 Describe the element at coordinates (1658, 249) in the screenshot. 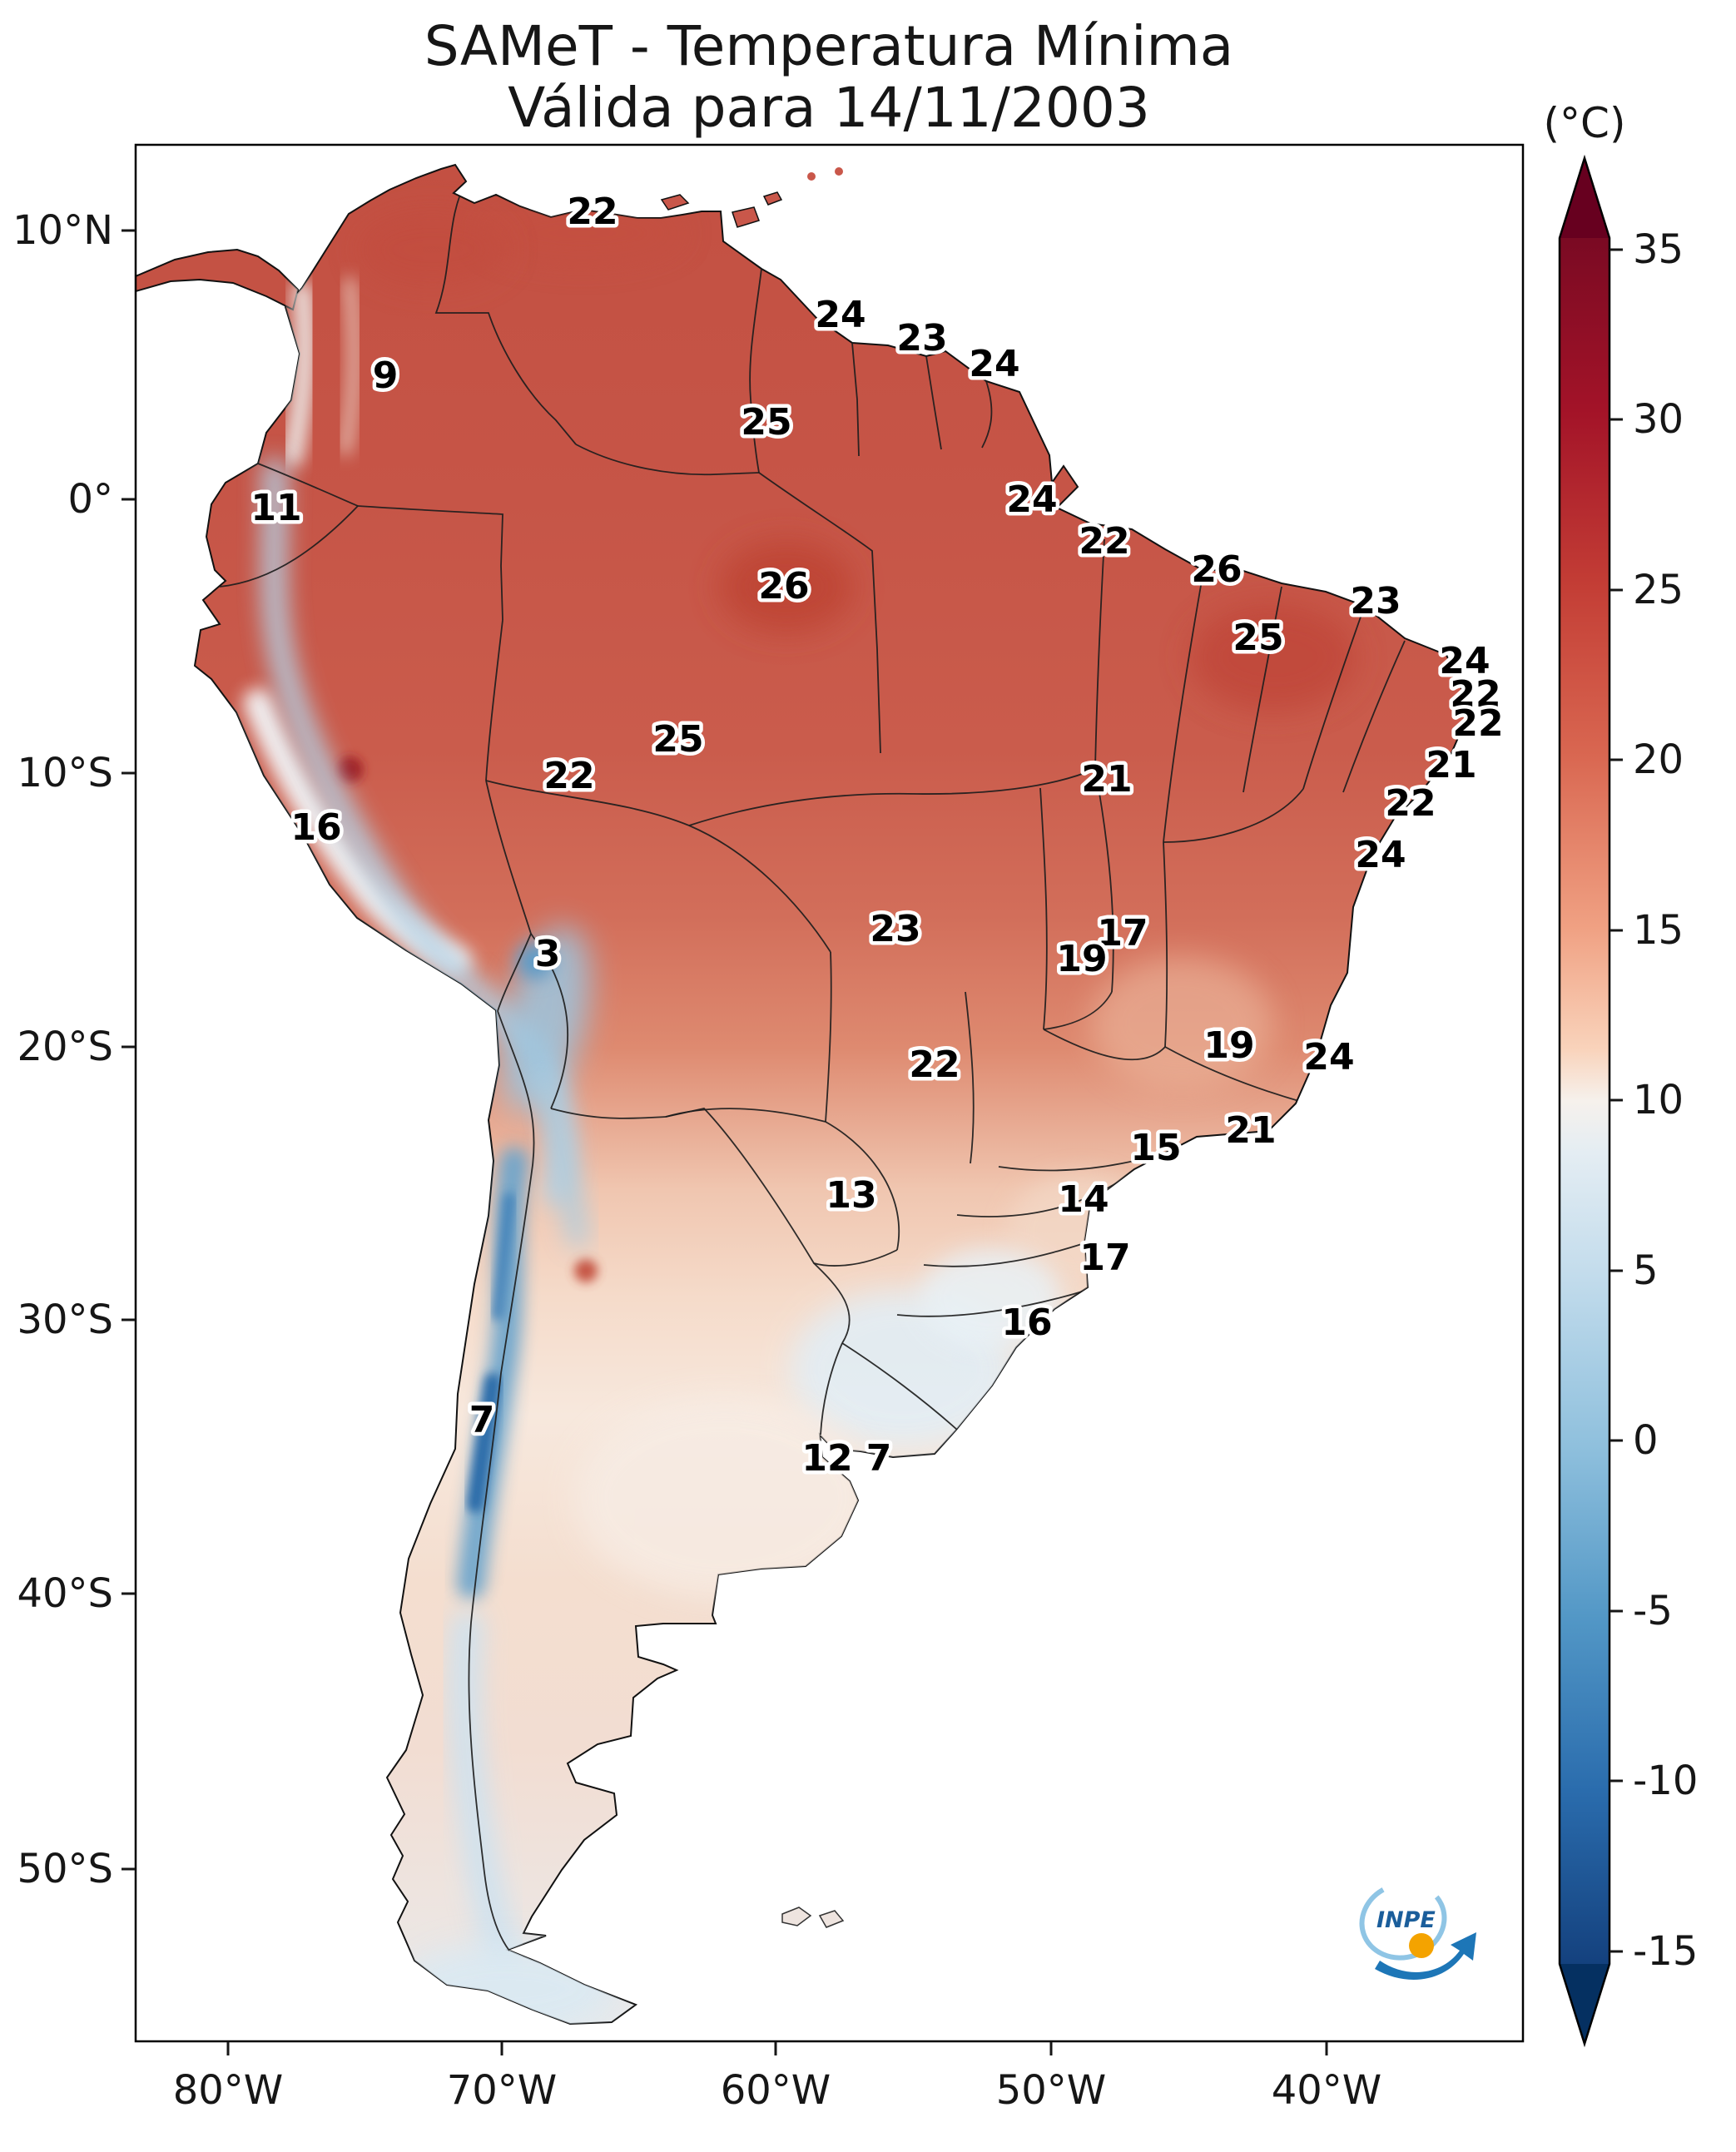

I see `colorbar-tick-label: 35` at that location.